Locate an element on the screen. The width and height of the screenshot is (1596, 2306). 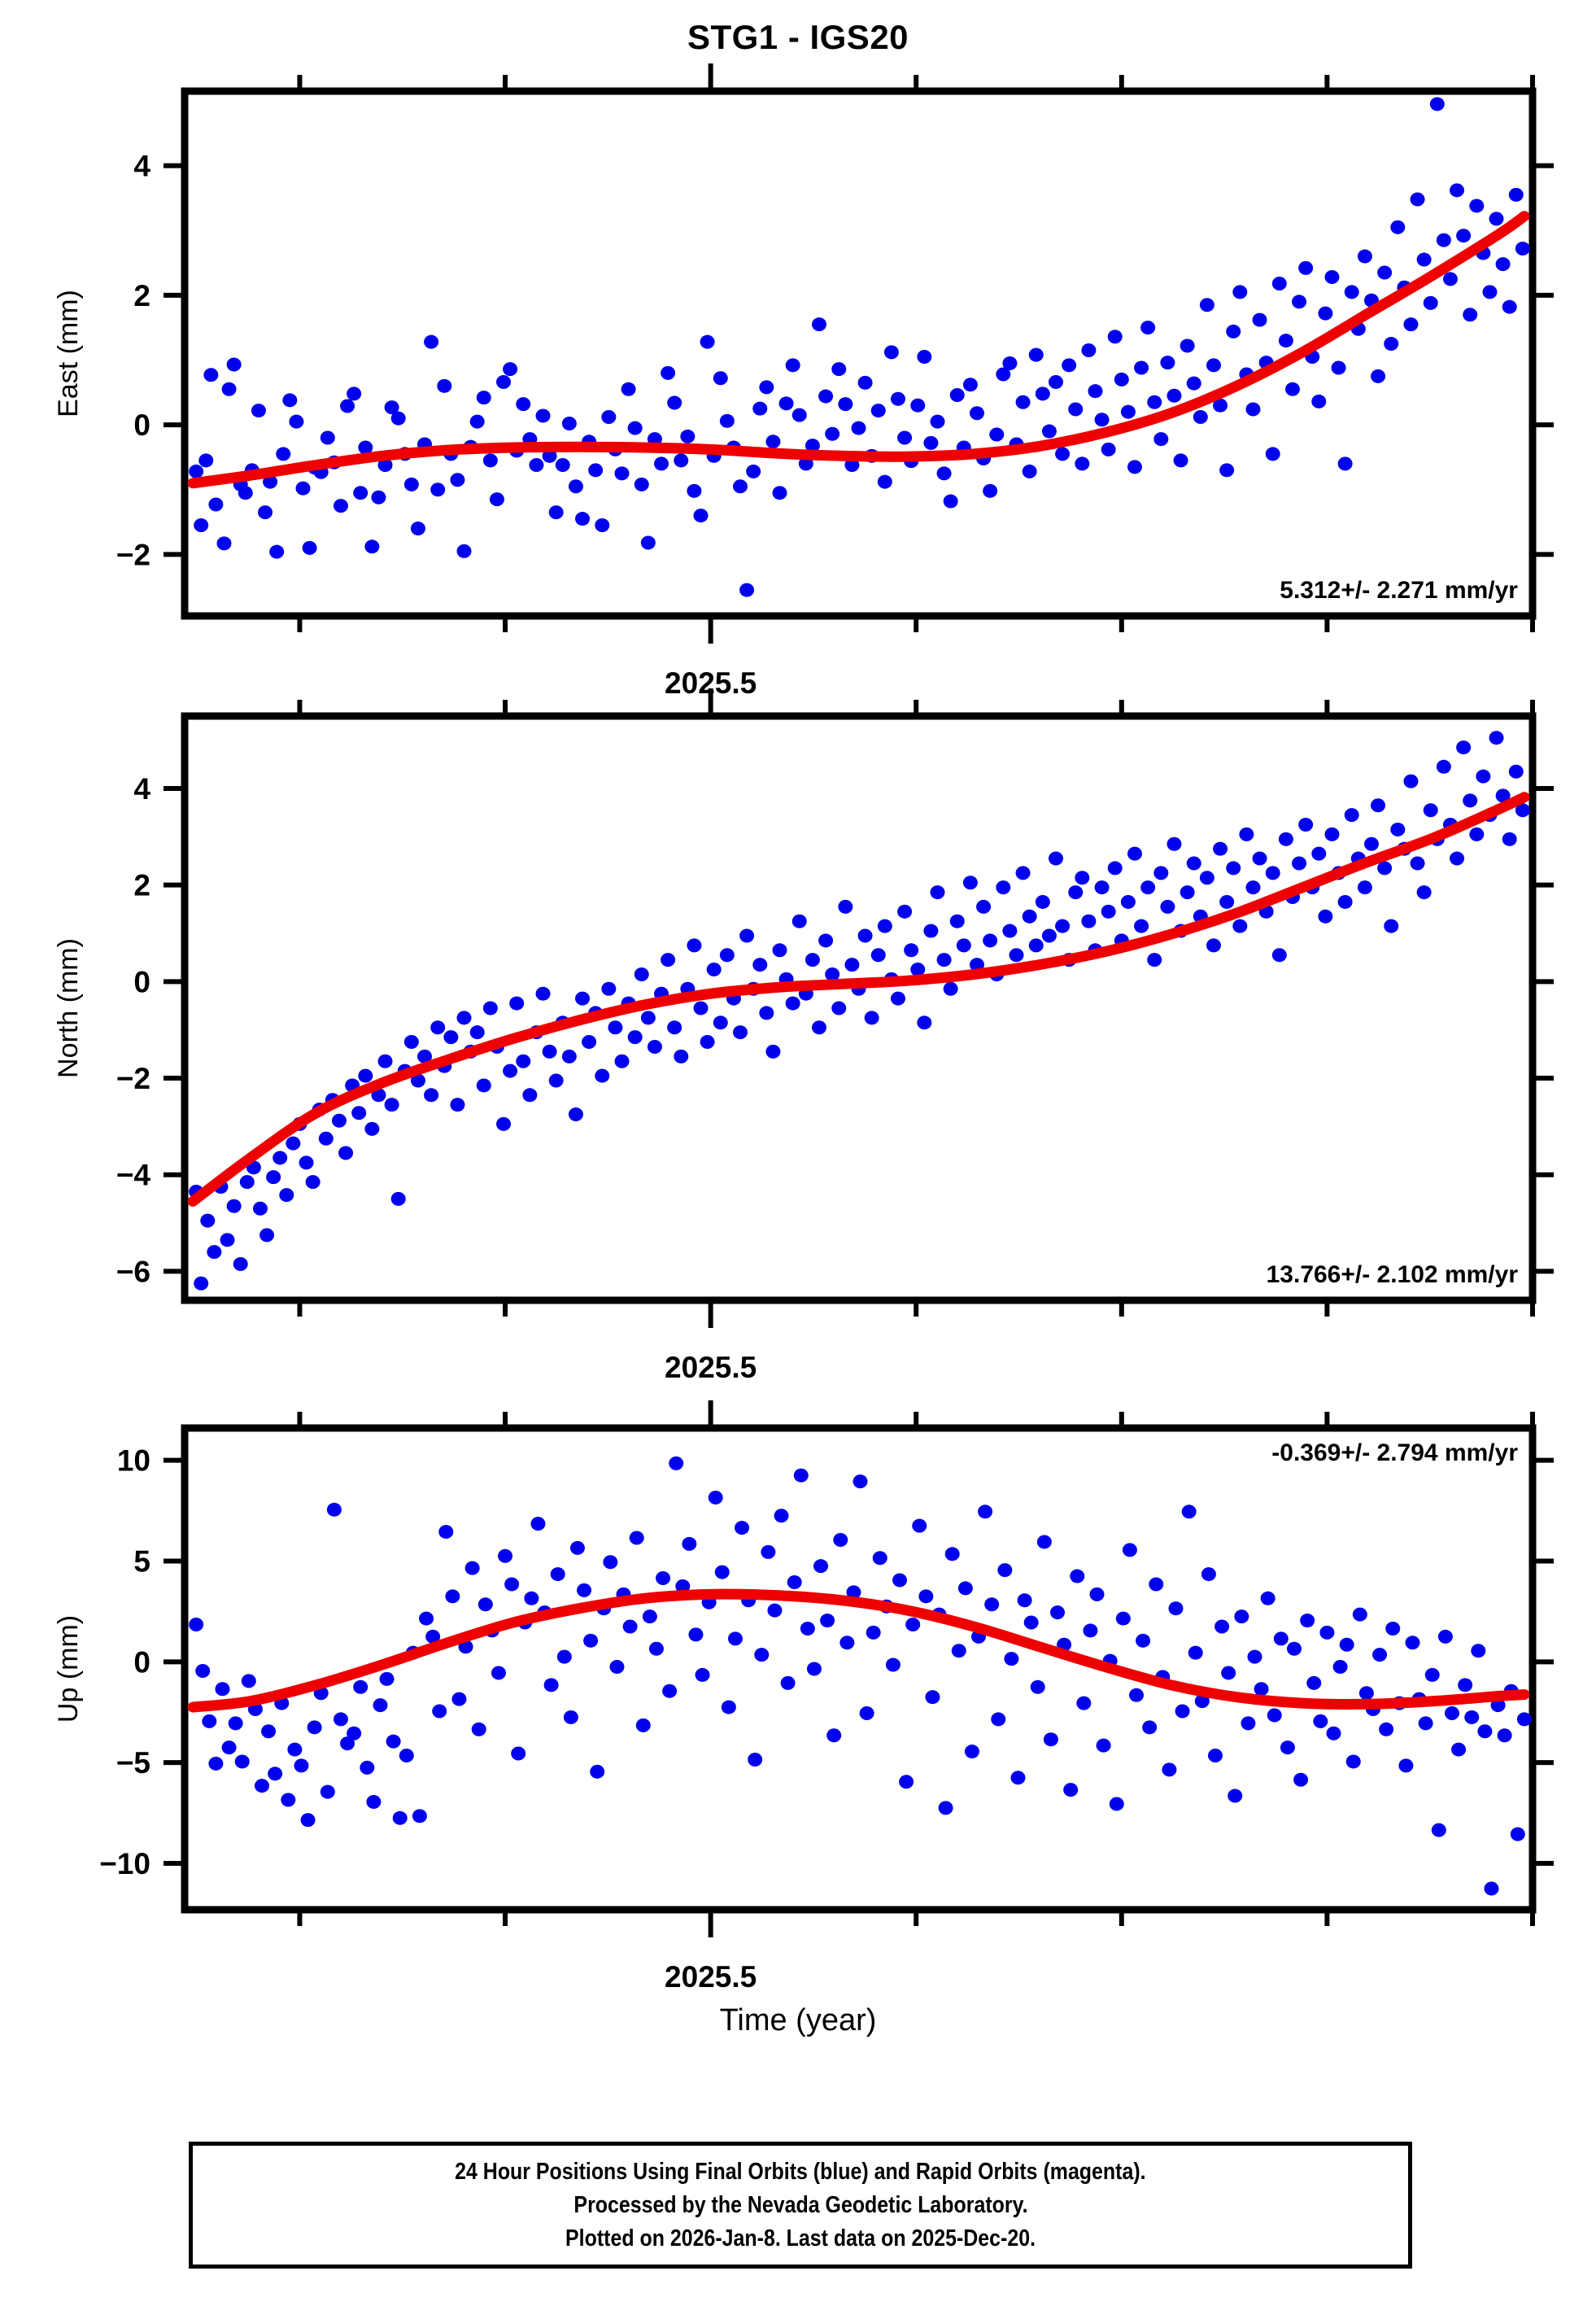
rate-annotation: 5.312+/- 2.271 mm/yr is located at coordinates (1399, 590).